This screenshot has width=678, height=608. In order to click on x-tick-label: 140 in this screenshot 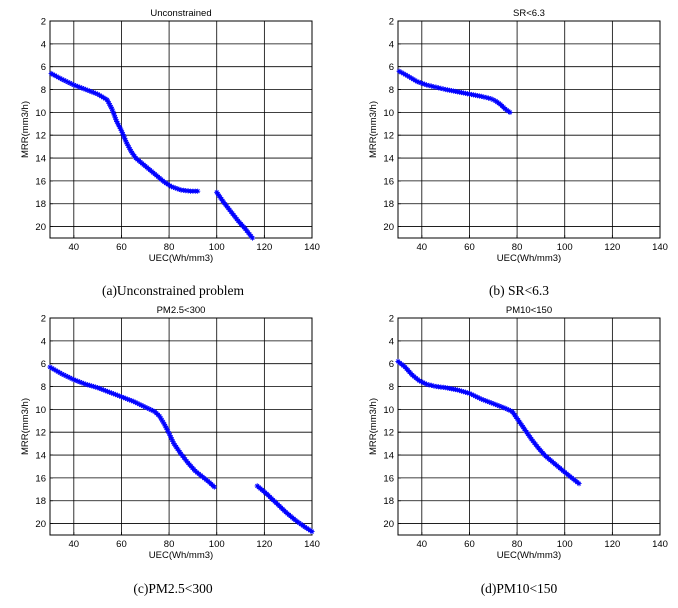, I will do `click(312, 544)`.